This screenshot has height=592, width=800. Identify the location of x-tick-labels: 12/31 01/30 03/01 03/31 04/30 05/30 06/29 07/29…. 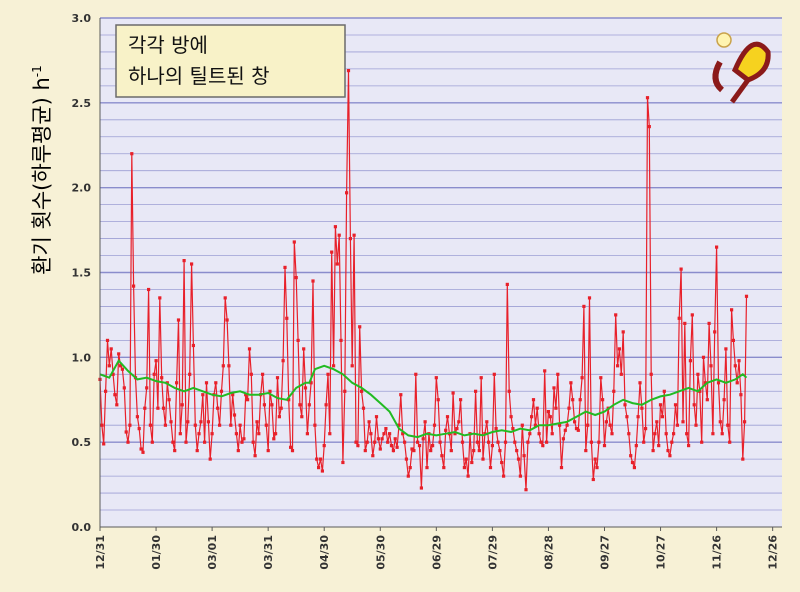
(437, 548).